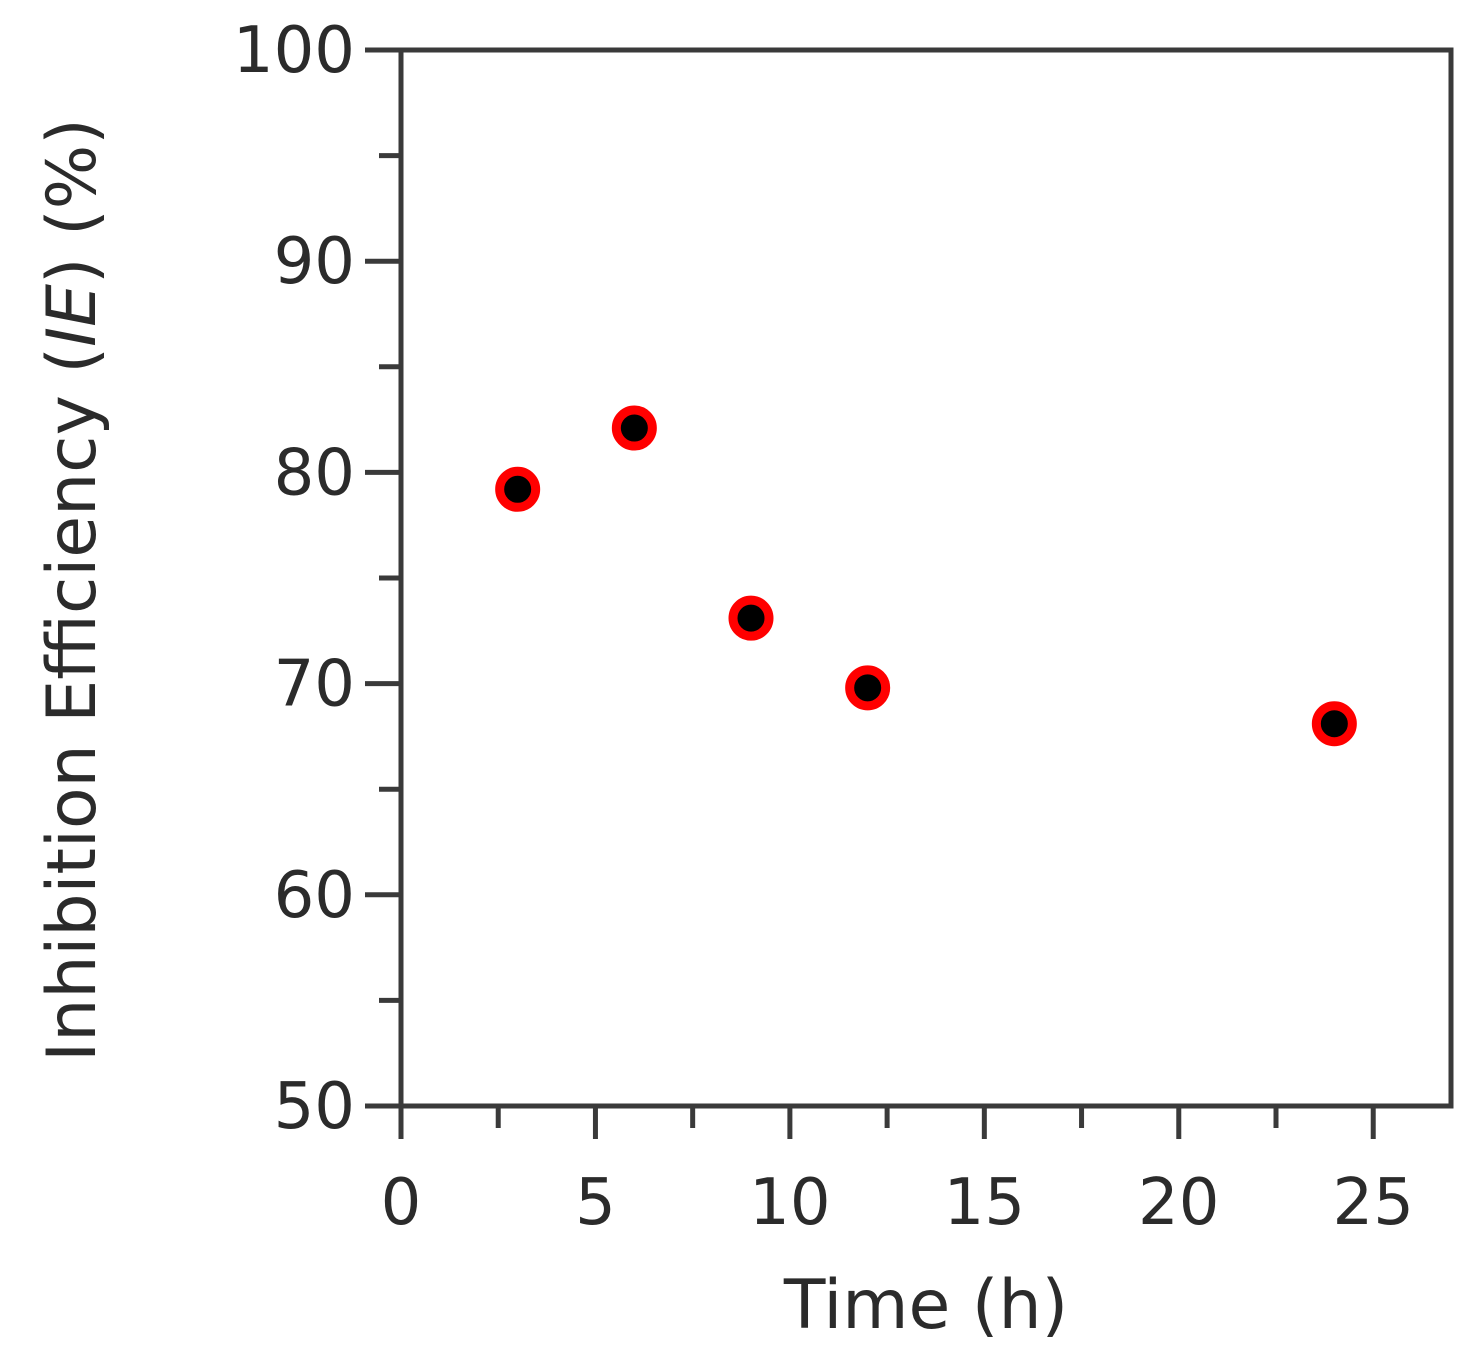  I want to click on y-tick-label: 100, so click(294, 51).